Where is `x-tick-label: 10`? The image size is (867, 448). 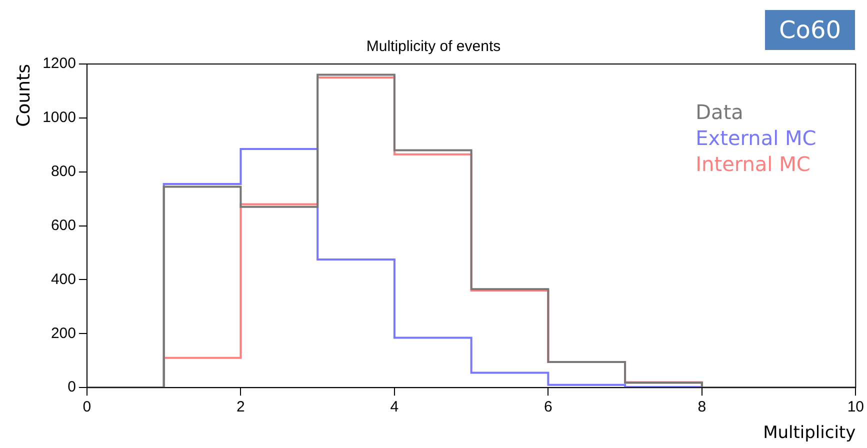 x-tick-label: 10 is located at coordinates (855, 407).